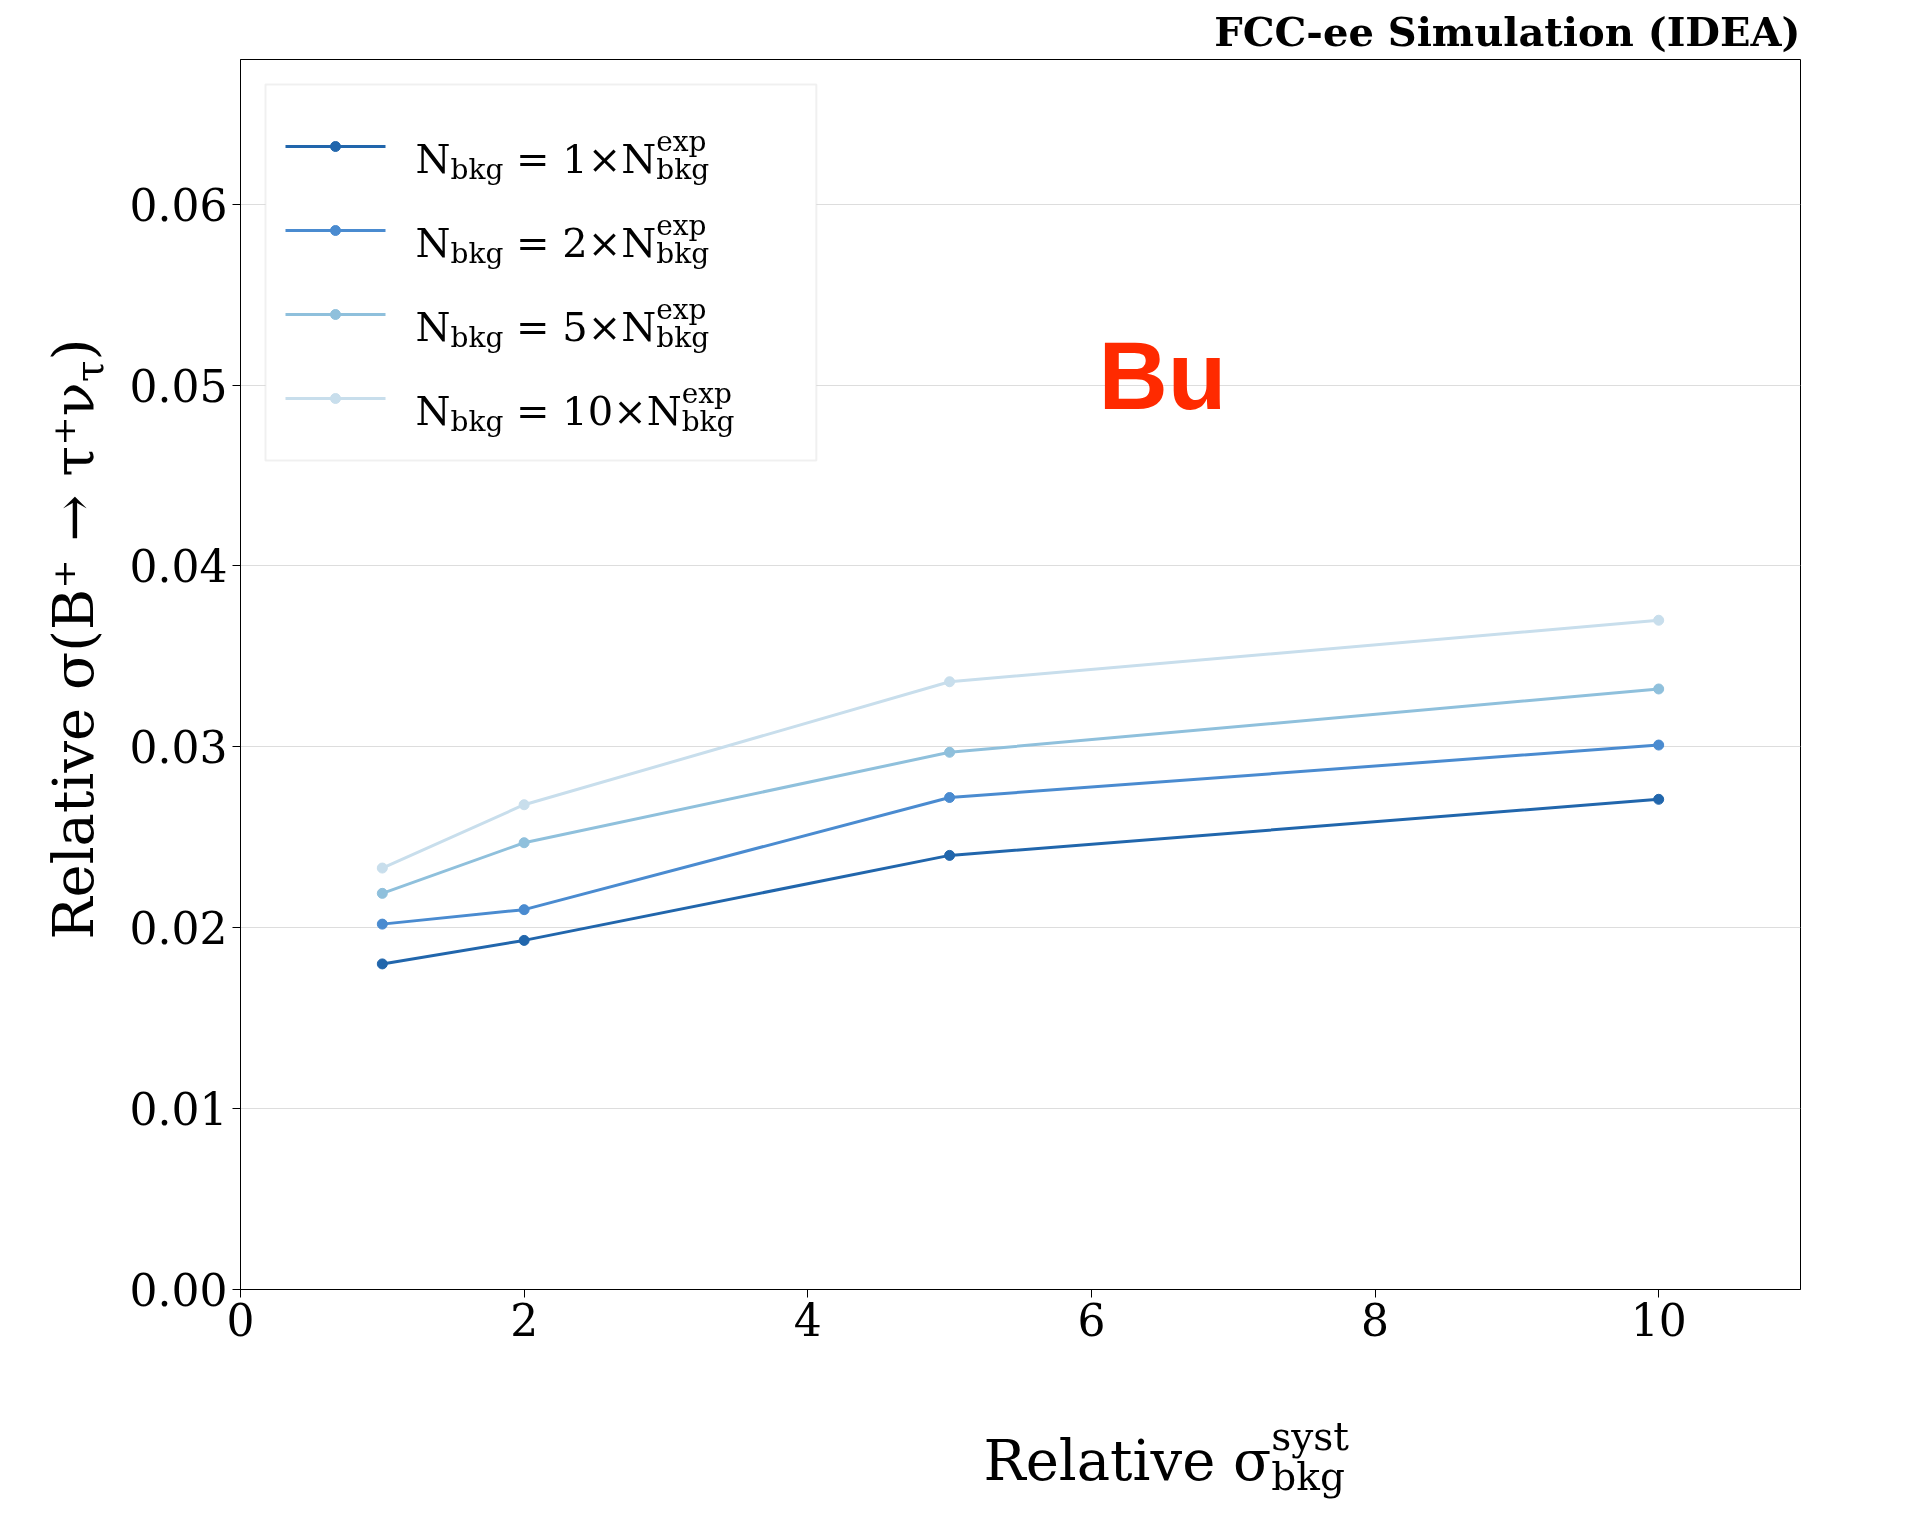 The height and width of the screenshot is (1533, 1905). Describe the element at coordinates (178, 386) in the screenshot. I see `y-tick-label: 0.05` at that location.